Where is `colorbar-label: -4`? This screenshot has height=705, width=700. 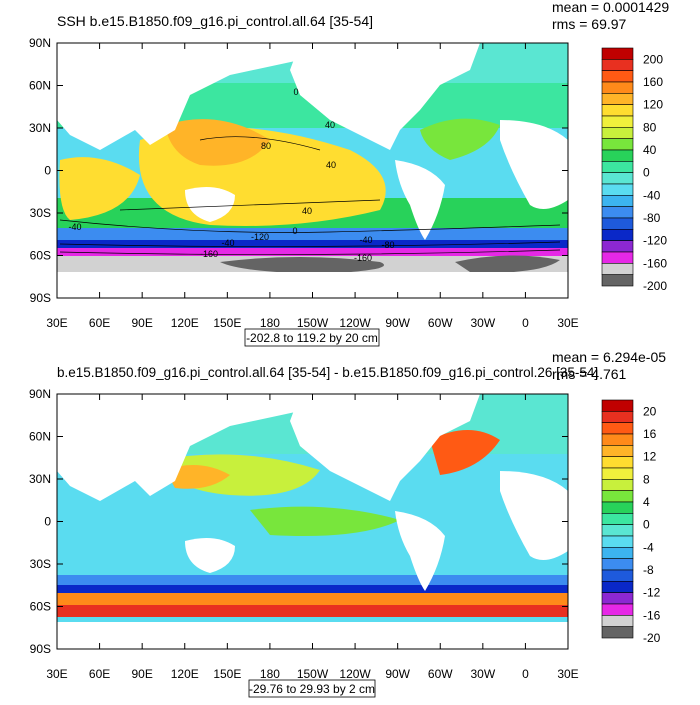 colorbar-label: -4 is located at coordinates (648, 547).